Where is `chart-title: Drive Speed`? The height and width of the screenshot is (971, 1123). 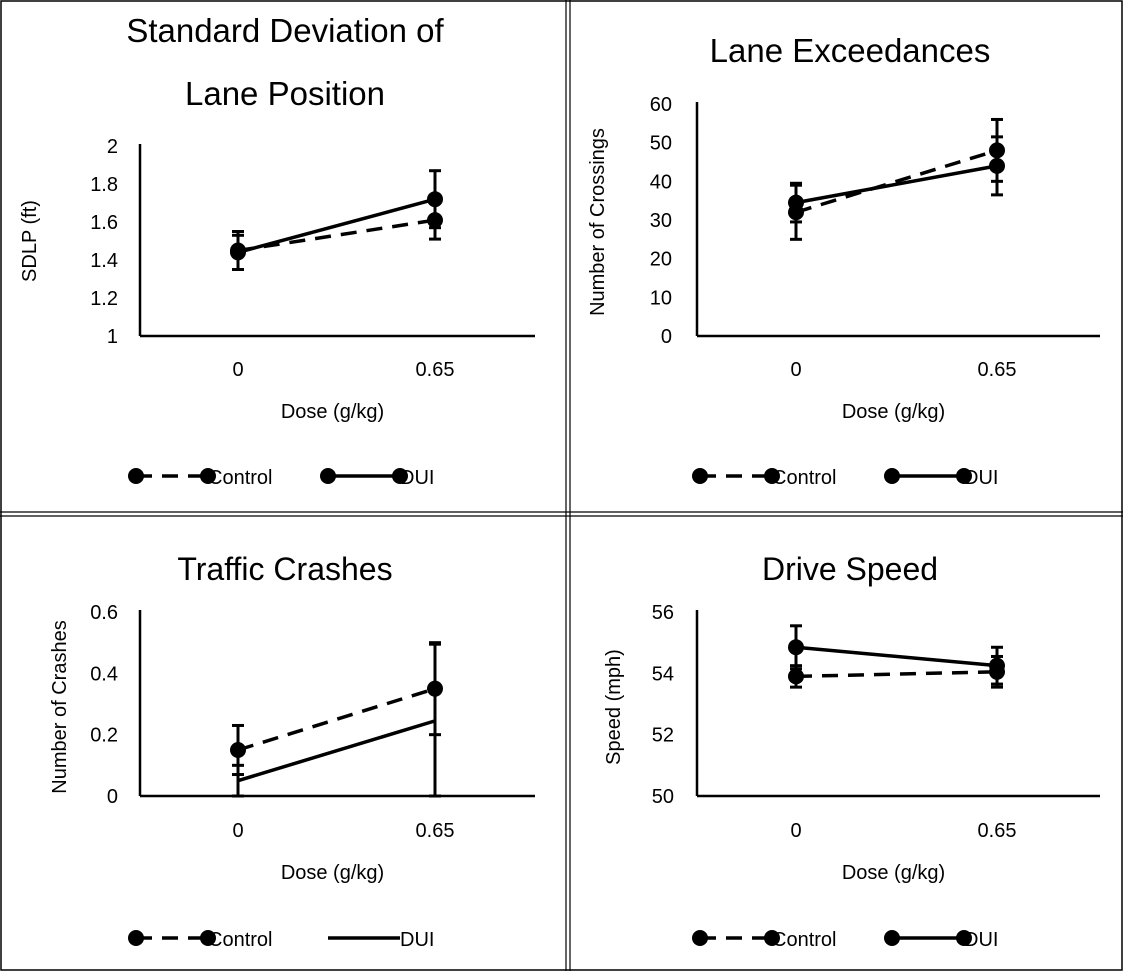
chart-title: Drive Speed is located at coordinates (850, 569).